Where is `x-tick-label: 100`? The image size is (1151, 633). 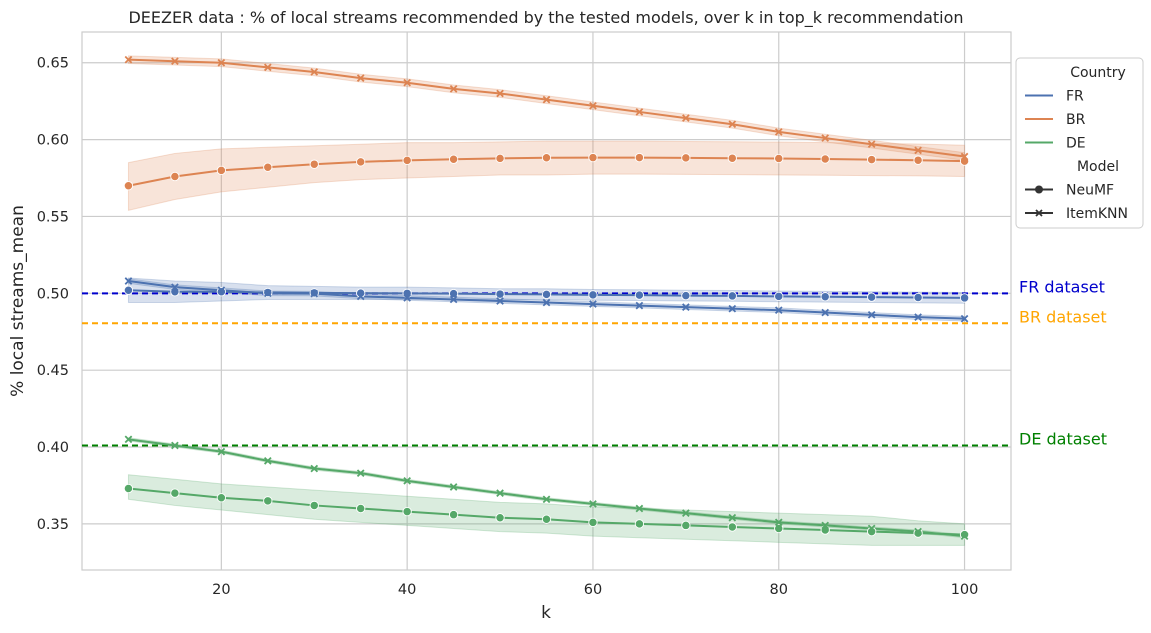 x-tick-label: 100 is located at coordinates (965, 590).